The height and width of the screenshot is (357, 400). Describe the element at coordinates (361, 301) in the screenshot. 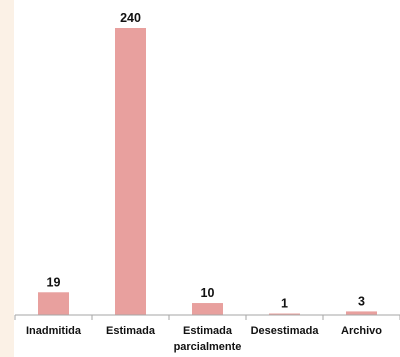

I see `data-label: 3` at that location.